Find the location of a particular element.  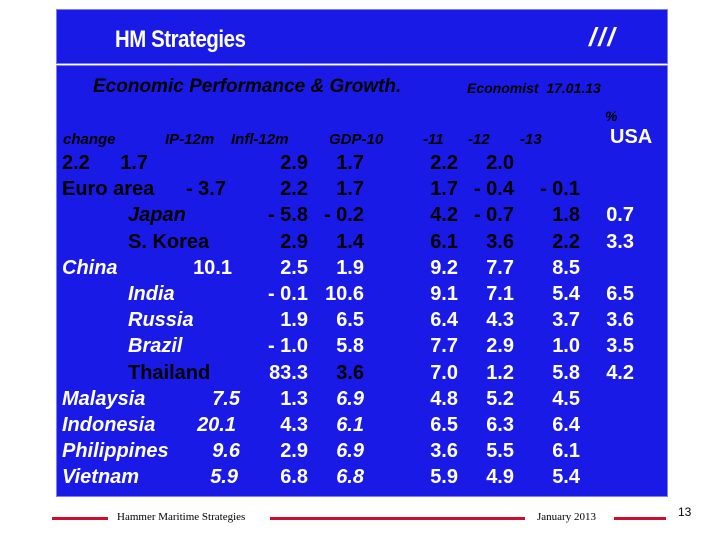

row-gdp10: 3.6 is located at coordinates (350, 373).